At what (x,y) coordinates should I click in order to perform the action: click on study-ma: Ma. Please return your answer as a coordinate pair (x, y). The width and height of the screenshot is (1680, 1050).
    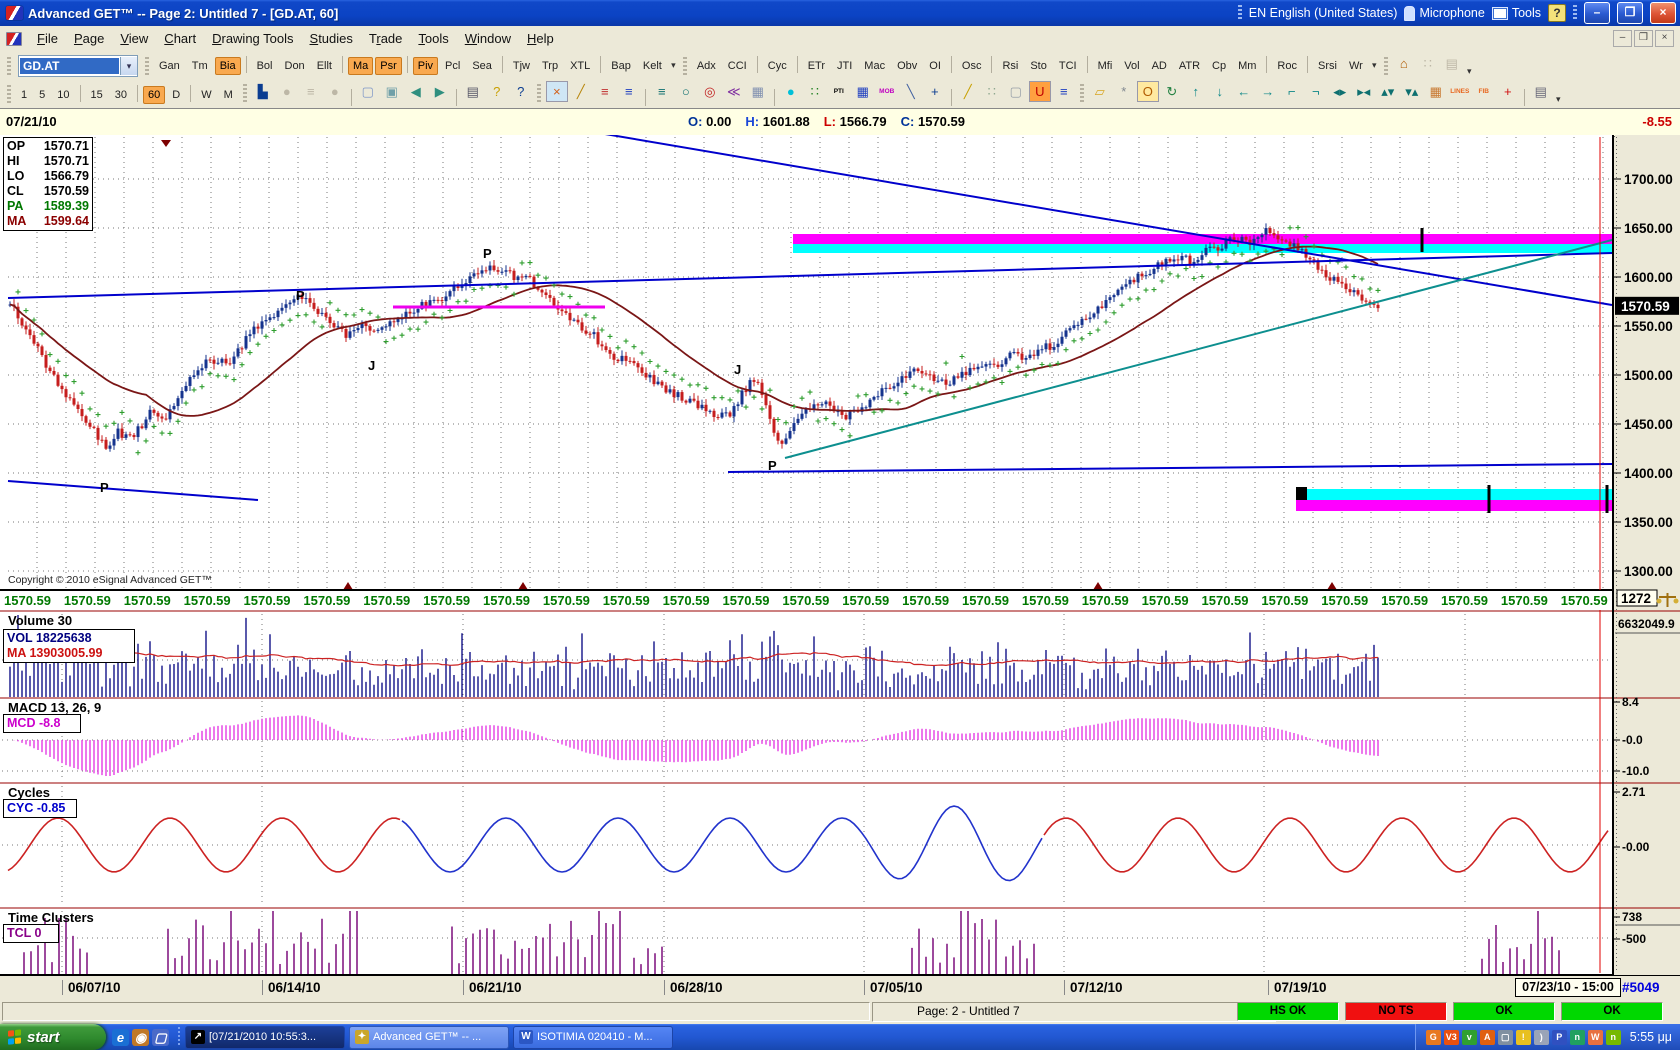
    Looking at the image, I should click on (360, 66).